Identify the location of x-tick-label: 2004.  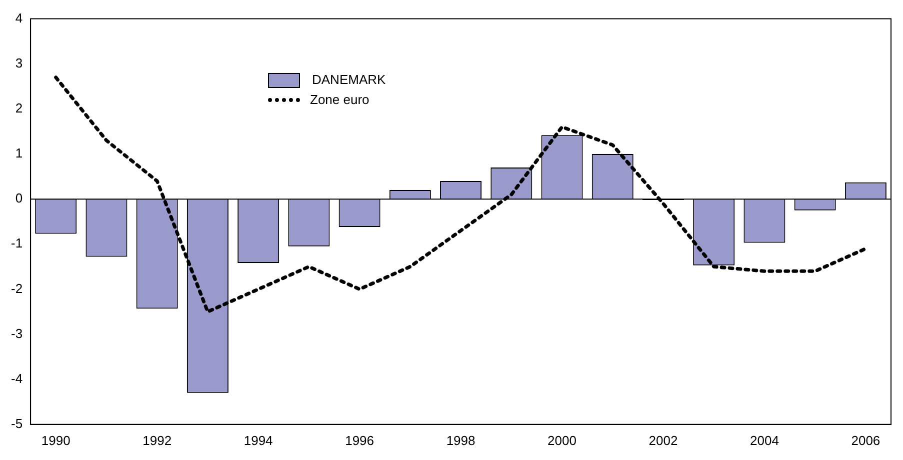
(764, 440).